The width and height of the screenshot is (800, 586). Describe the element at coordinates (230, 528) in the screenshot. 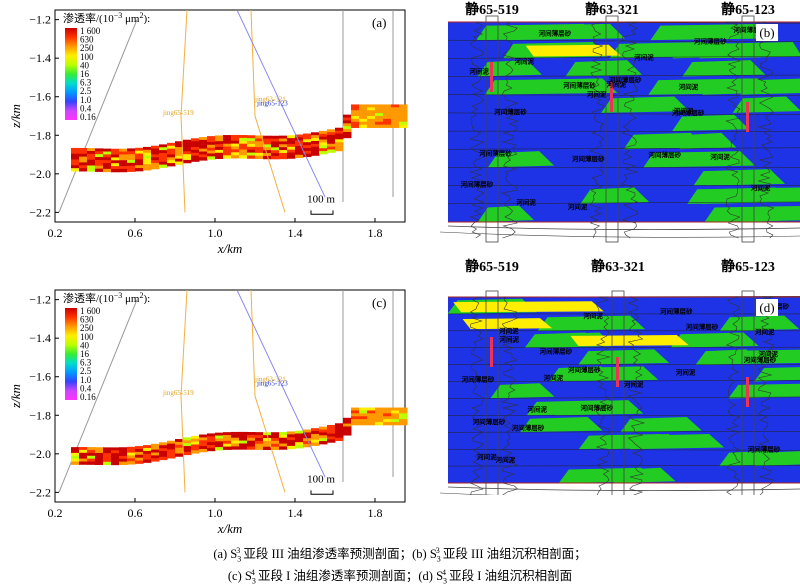

I see `x-axis-label: x/km` at that location.